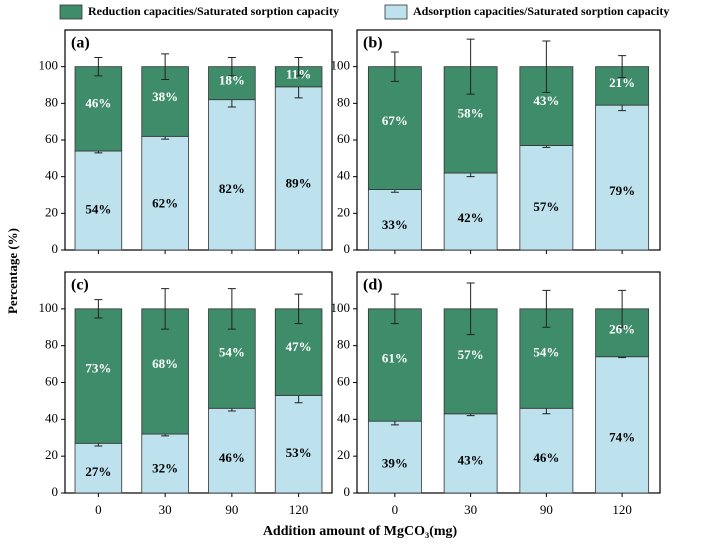 This screenshot has height=545, width=709. I want to click on value-label: 38%, so click(165, 96).